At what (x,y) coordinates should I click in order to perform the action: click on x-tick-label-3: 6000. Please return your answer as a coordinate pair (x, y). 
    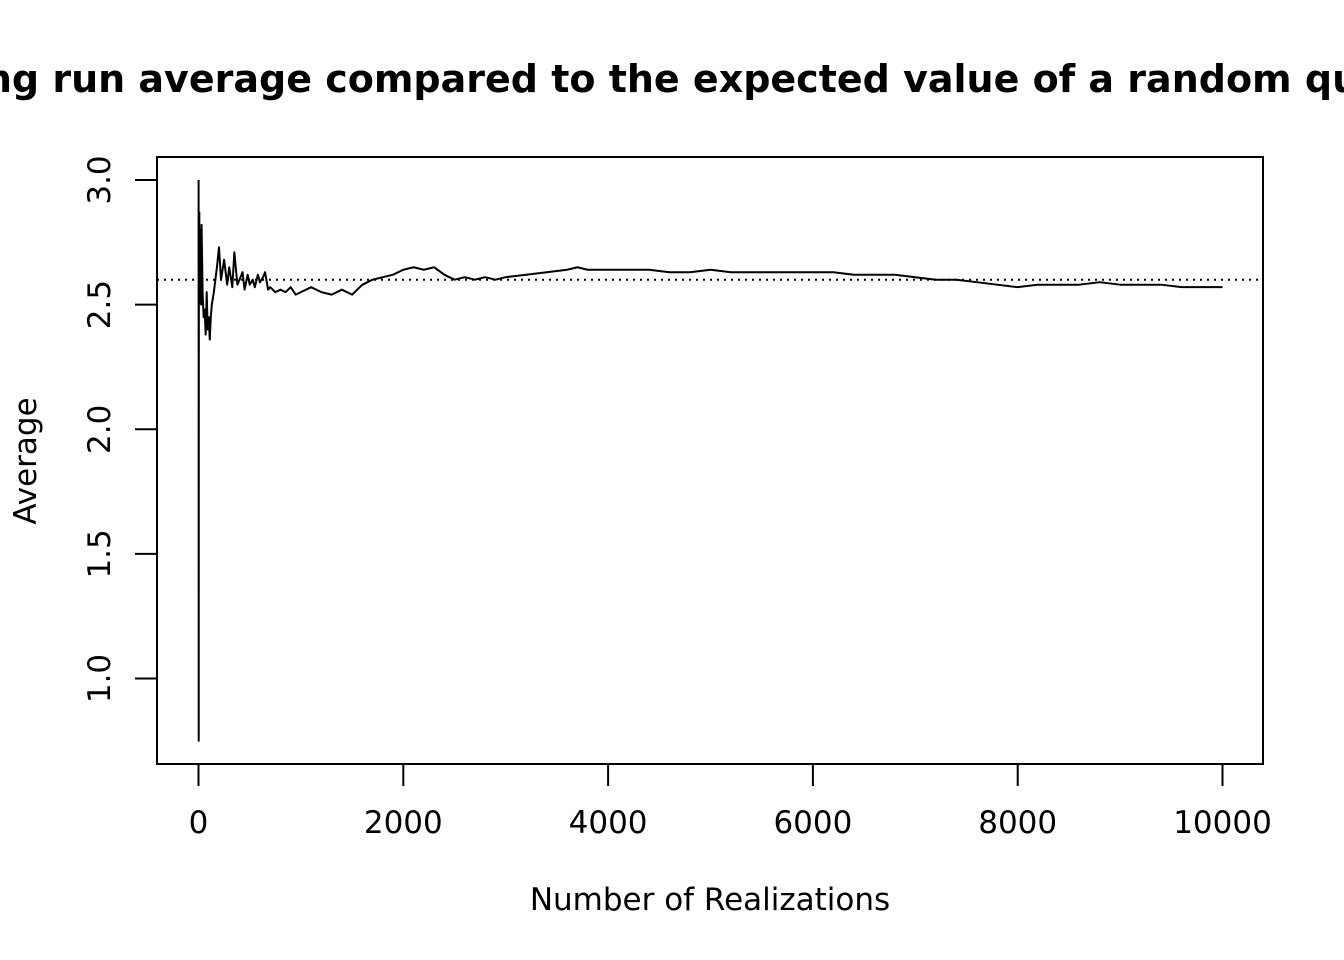
    Looking at the image, I should click on (812, 823).